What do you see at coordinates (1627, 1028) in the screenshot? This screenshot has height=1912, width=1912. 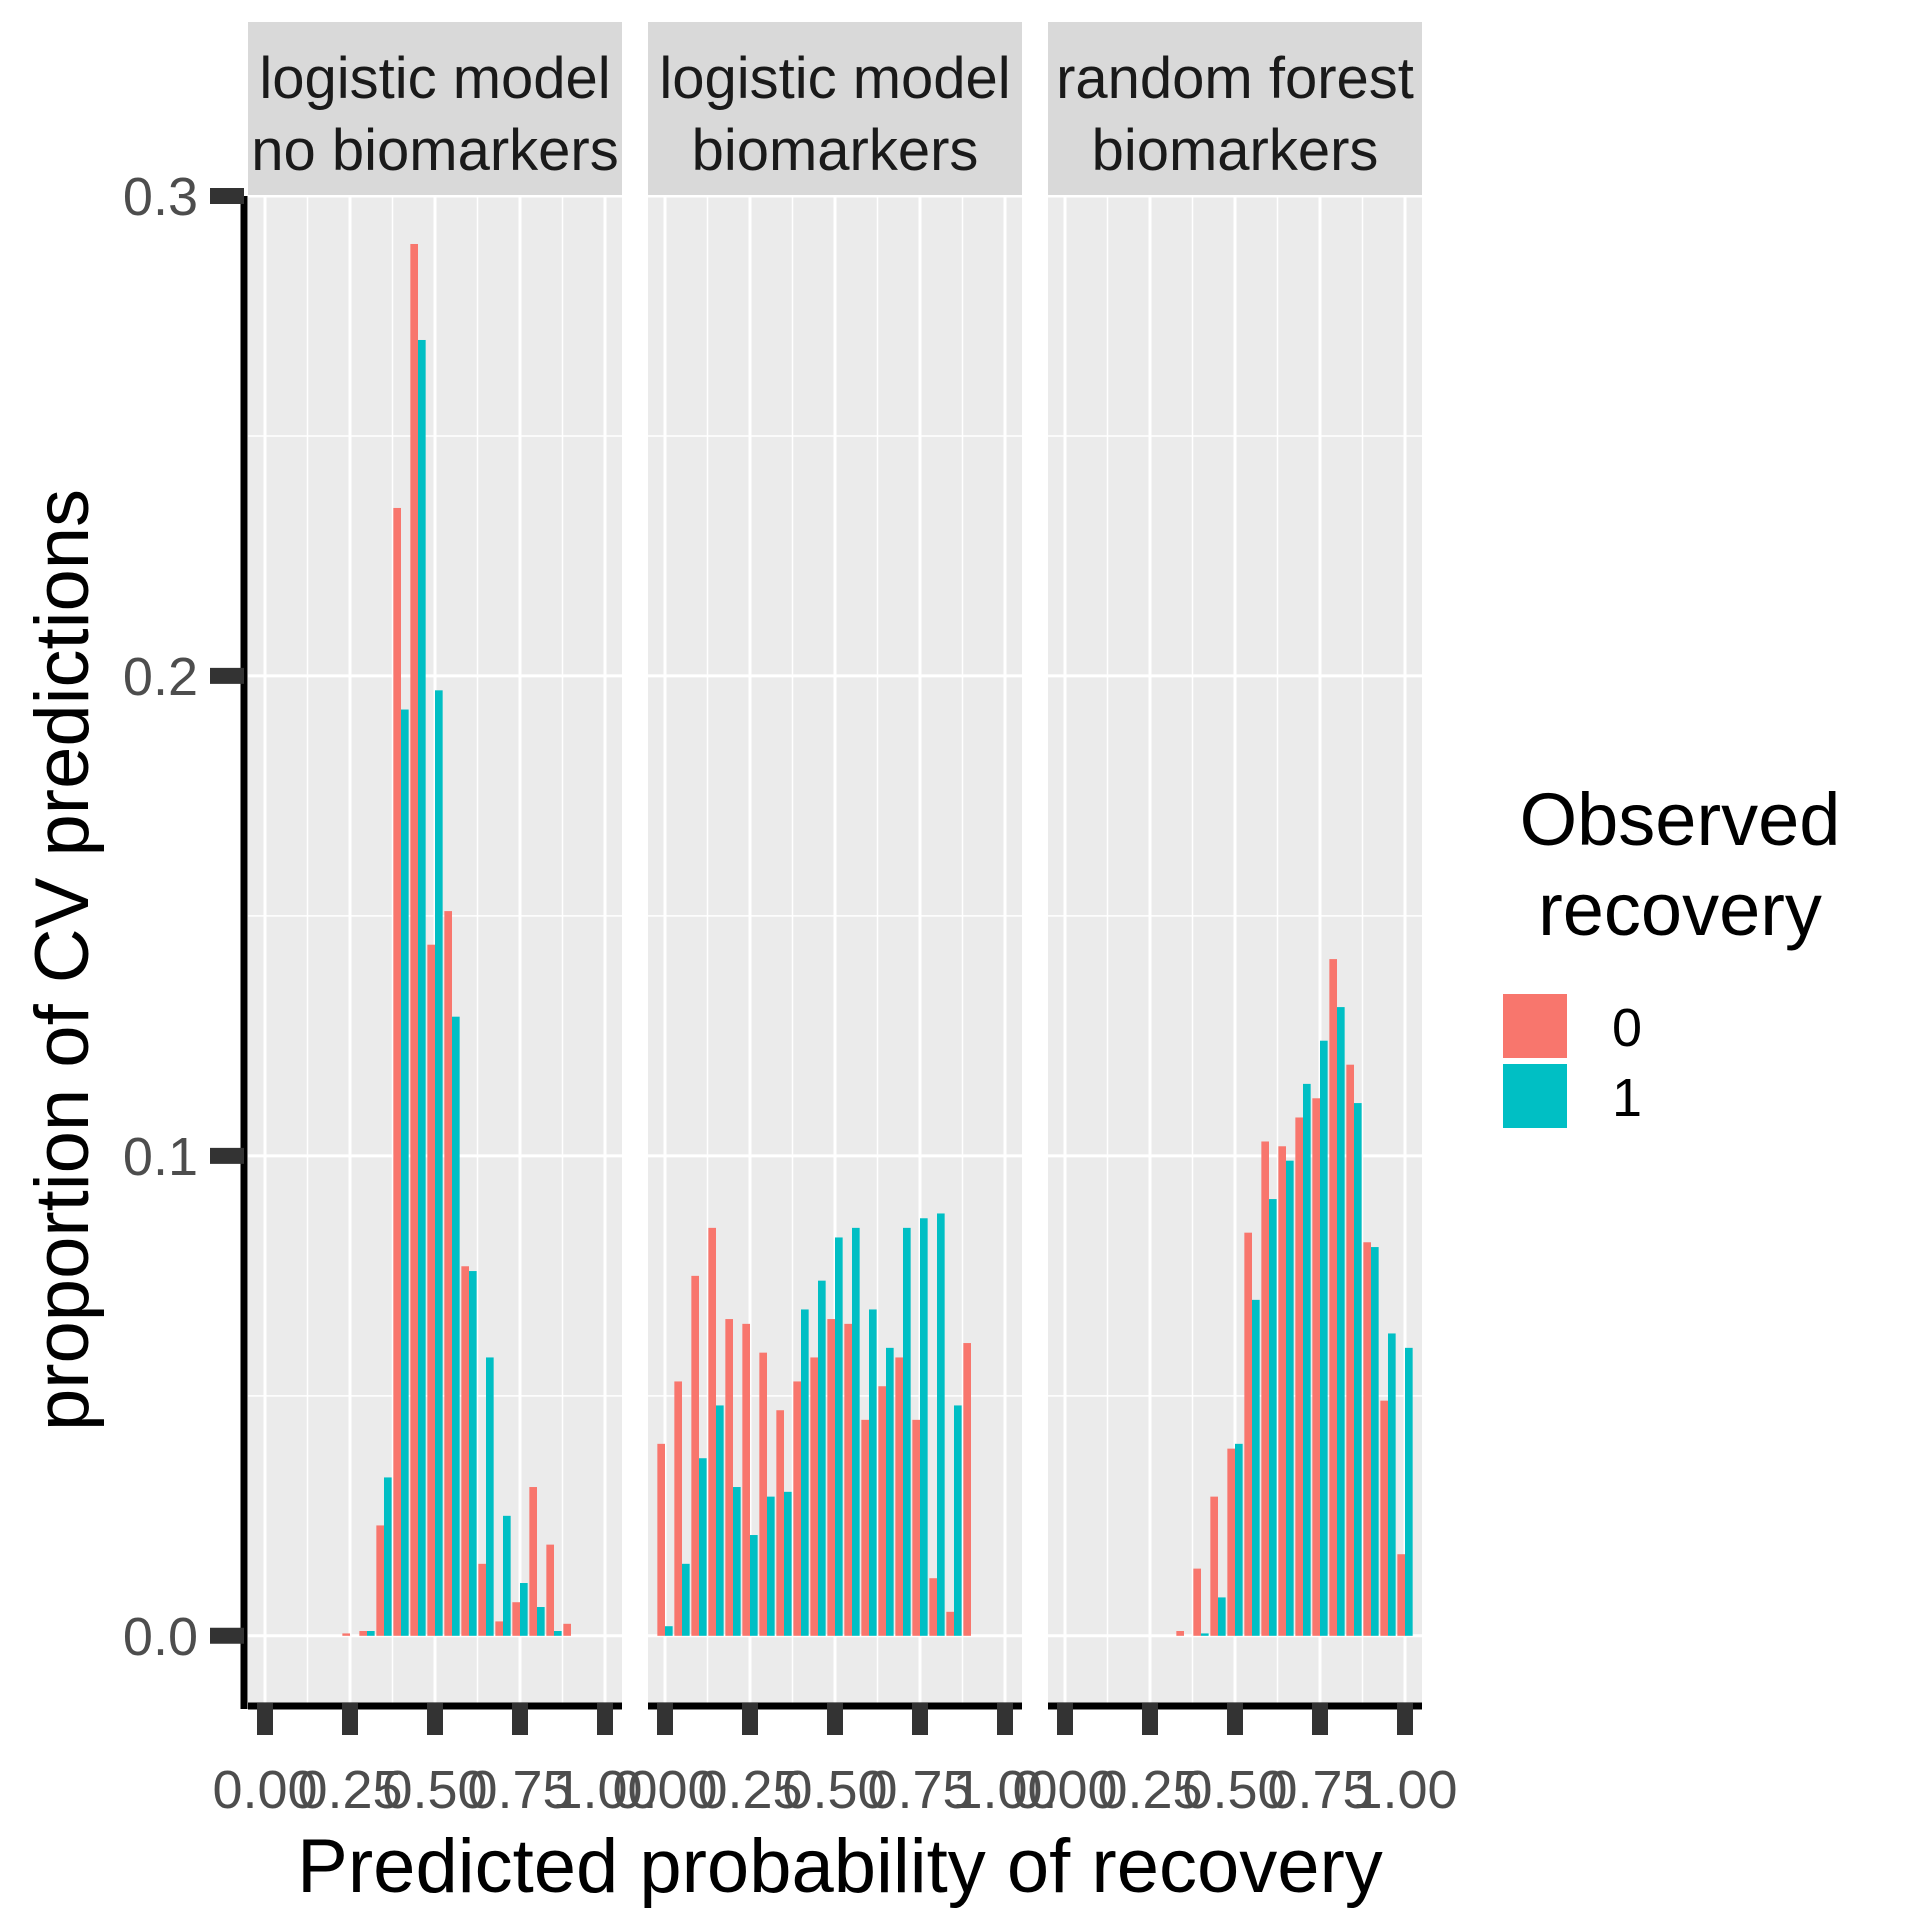 I see `legend-label-0: 0` at bounding box center [1627, 1028].